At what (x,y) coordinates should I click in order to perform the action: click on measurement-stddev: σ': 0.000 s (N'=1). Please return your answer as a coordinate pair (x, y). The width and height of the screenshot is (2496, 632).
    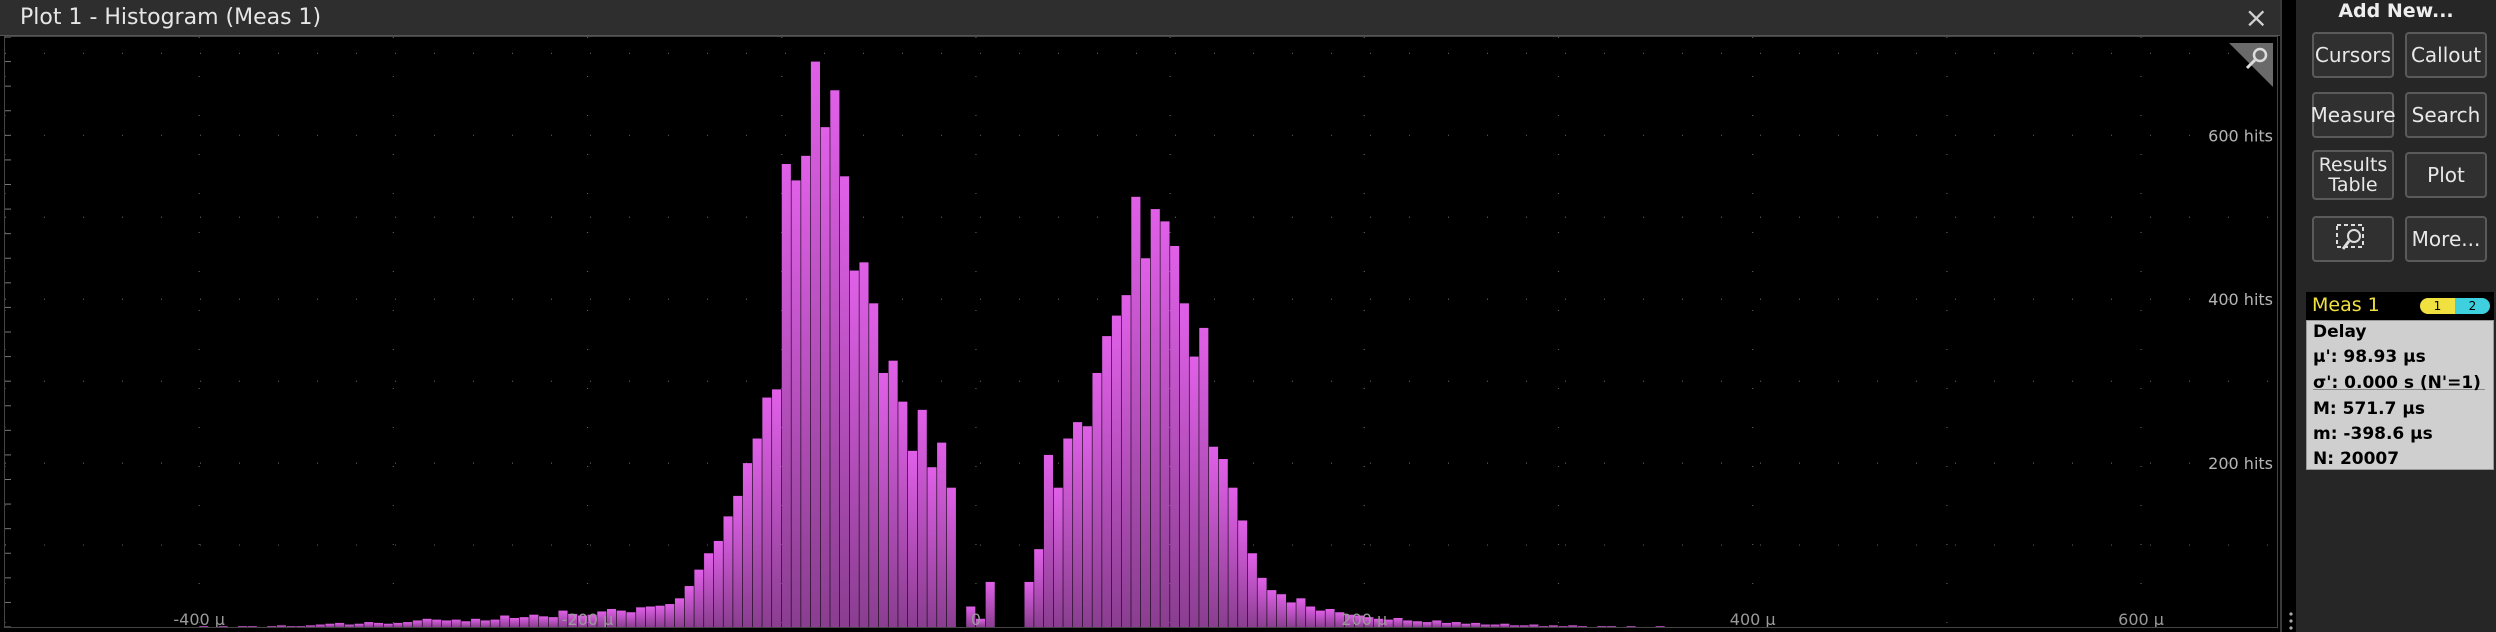
    Looking at the image, I should click on (2397, 383).